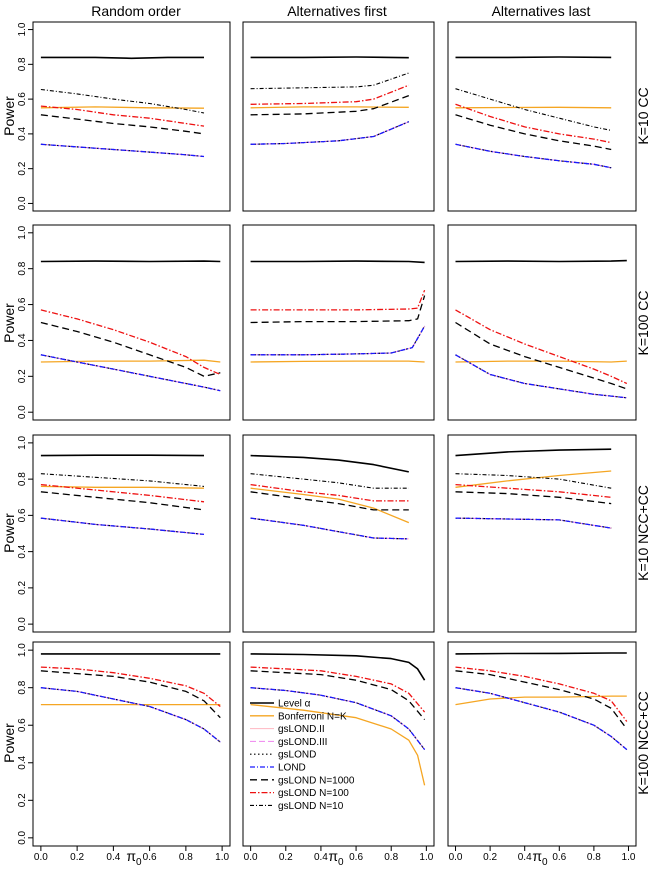 This screenshot has height=872, width=654. What do you see at coordinates (541, 11) in the screenshot?
I see `col-title-alternatives-last: Alternatives last` at bounding box center [541, 11].